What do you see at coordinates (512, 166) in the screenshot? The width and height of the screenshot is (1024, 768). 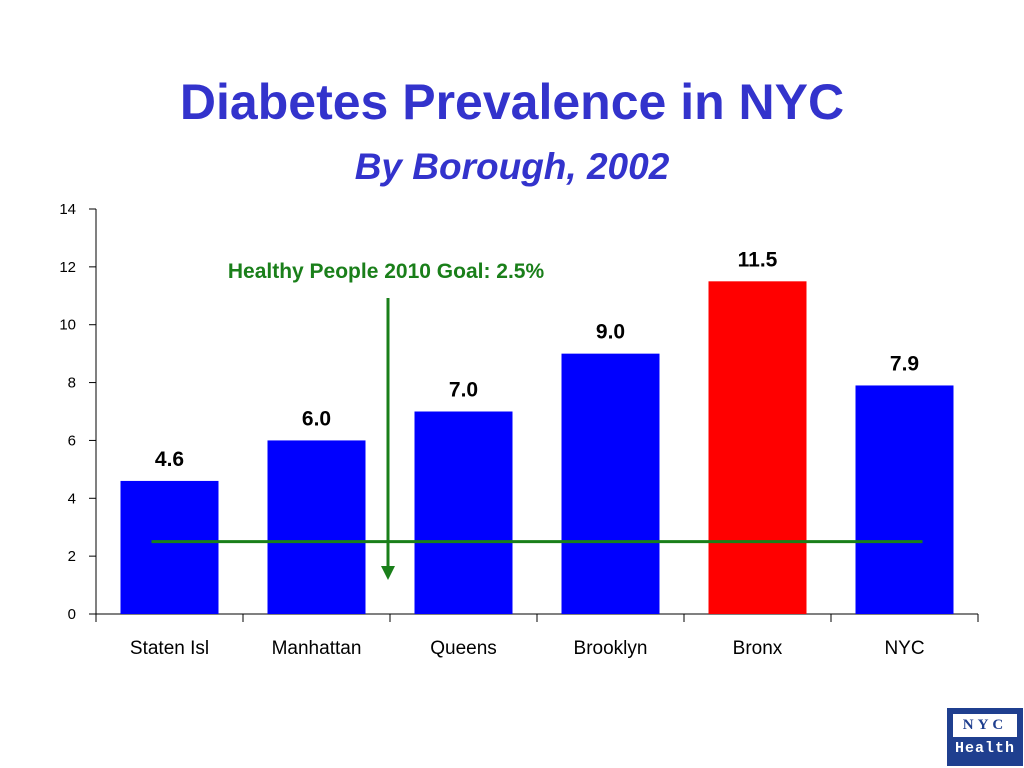 I see `chart-subtitle: By Borough, 2002` at bounding box center [512, 166].